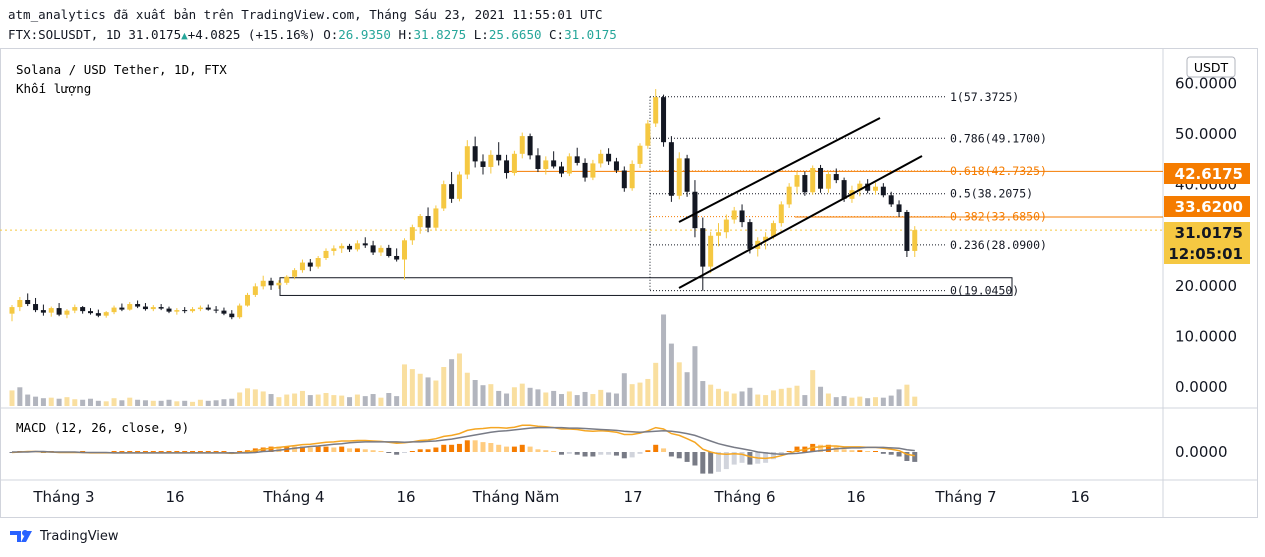 This screenshot has width=1265, height=557. What do you see at coordinates (53, 88) in the screenshot?
I see `legend-volume: Khối lượng` at bounding box center [53, 88].